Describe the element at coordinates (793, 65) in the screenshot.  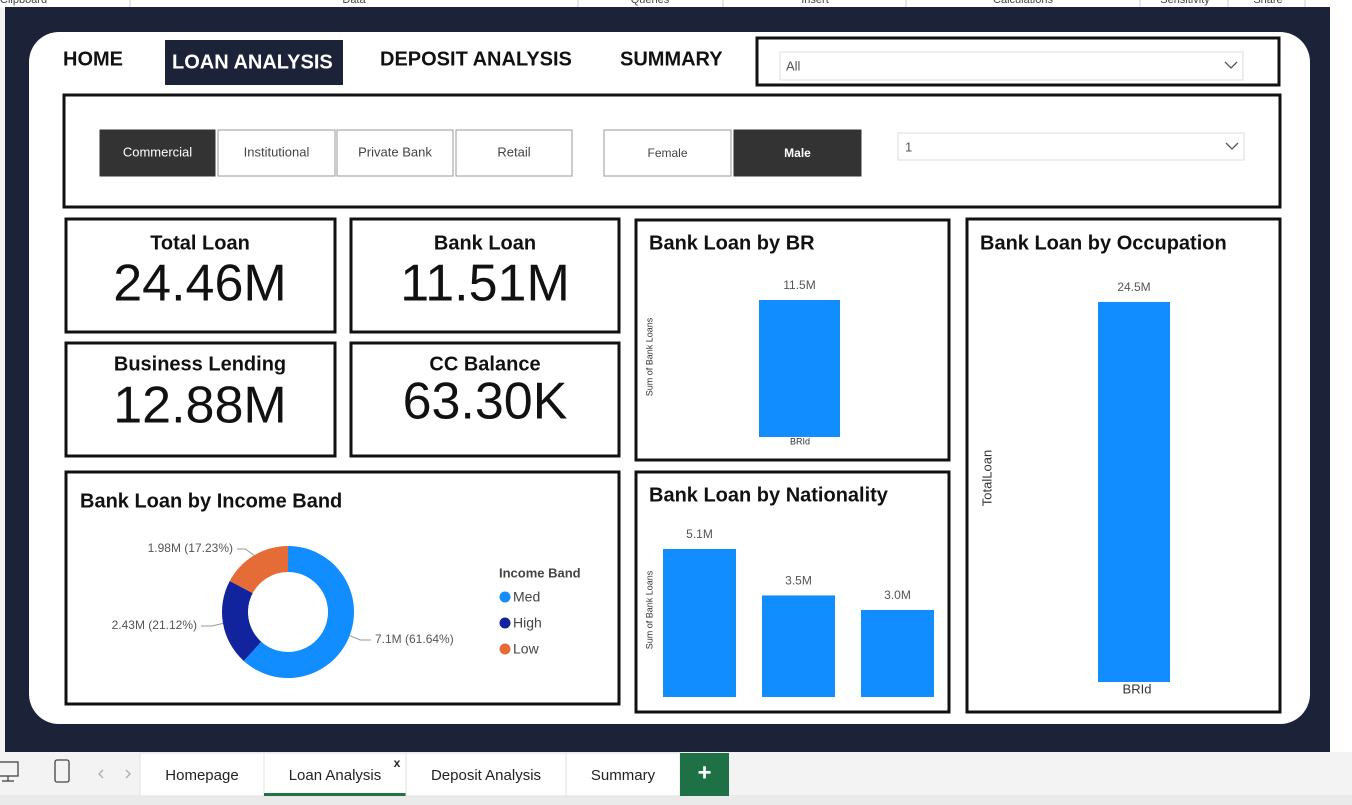
I see `dropdown-value: All` at that location.